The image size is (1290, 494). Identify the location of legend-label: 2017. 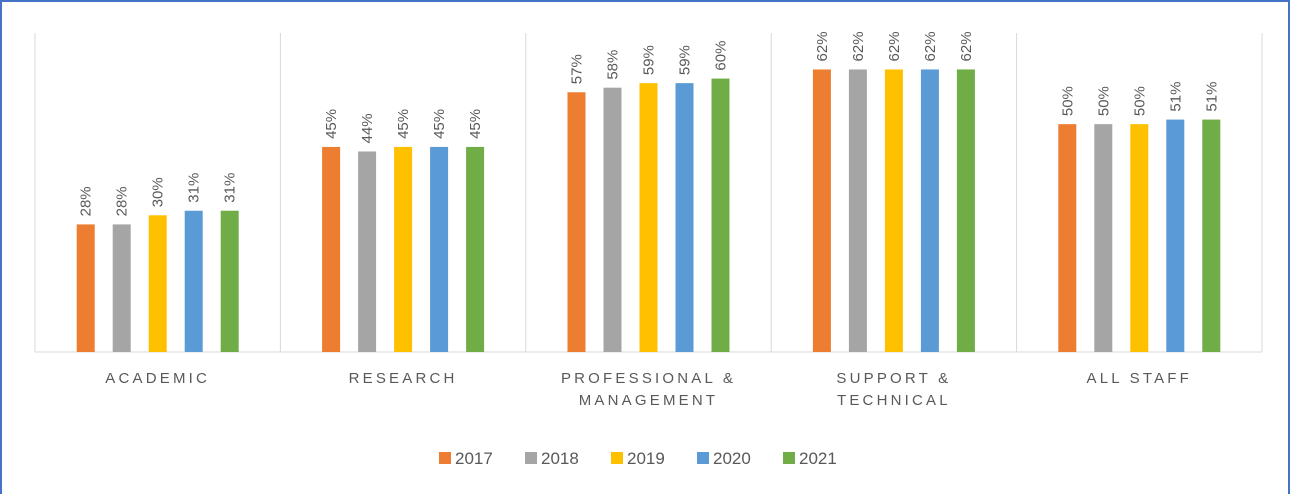
(474, 458).